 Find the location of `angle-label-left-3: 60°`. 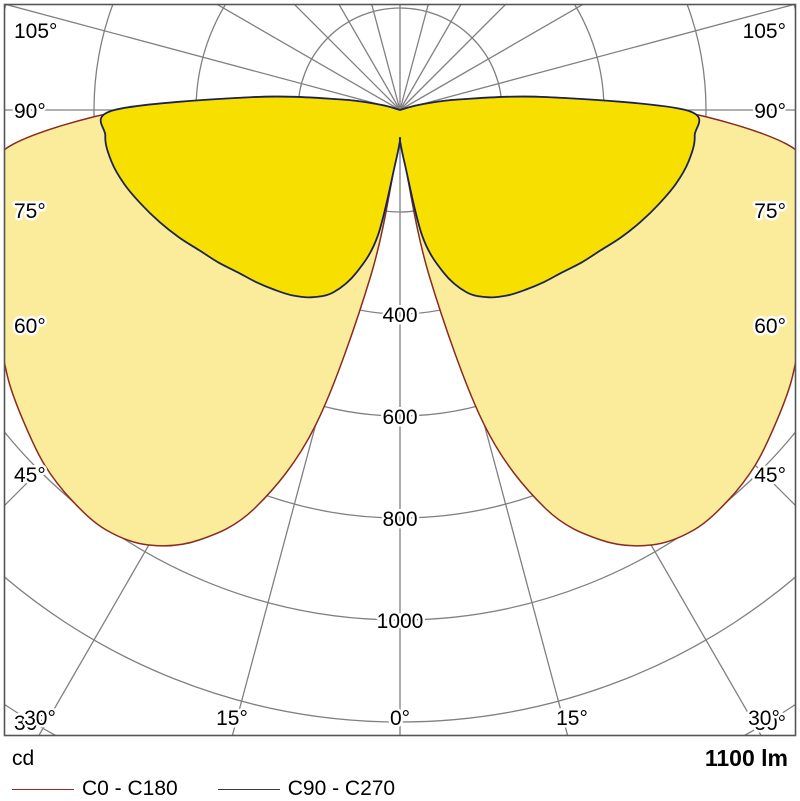

angle-label-left-3: 60° is located at coordinates (30, 326).